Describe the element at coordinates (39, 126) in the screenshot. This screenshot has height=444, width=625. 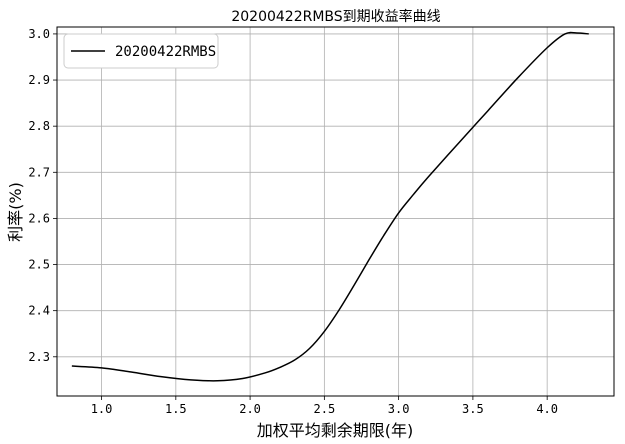
I see `y-tick-label: 2.8` at that location.